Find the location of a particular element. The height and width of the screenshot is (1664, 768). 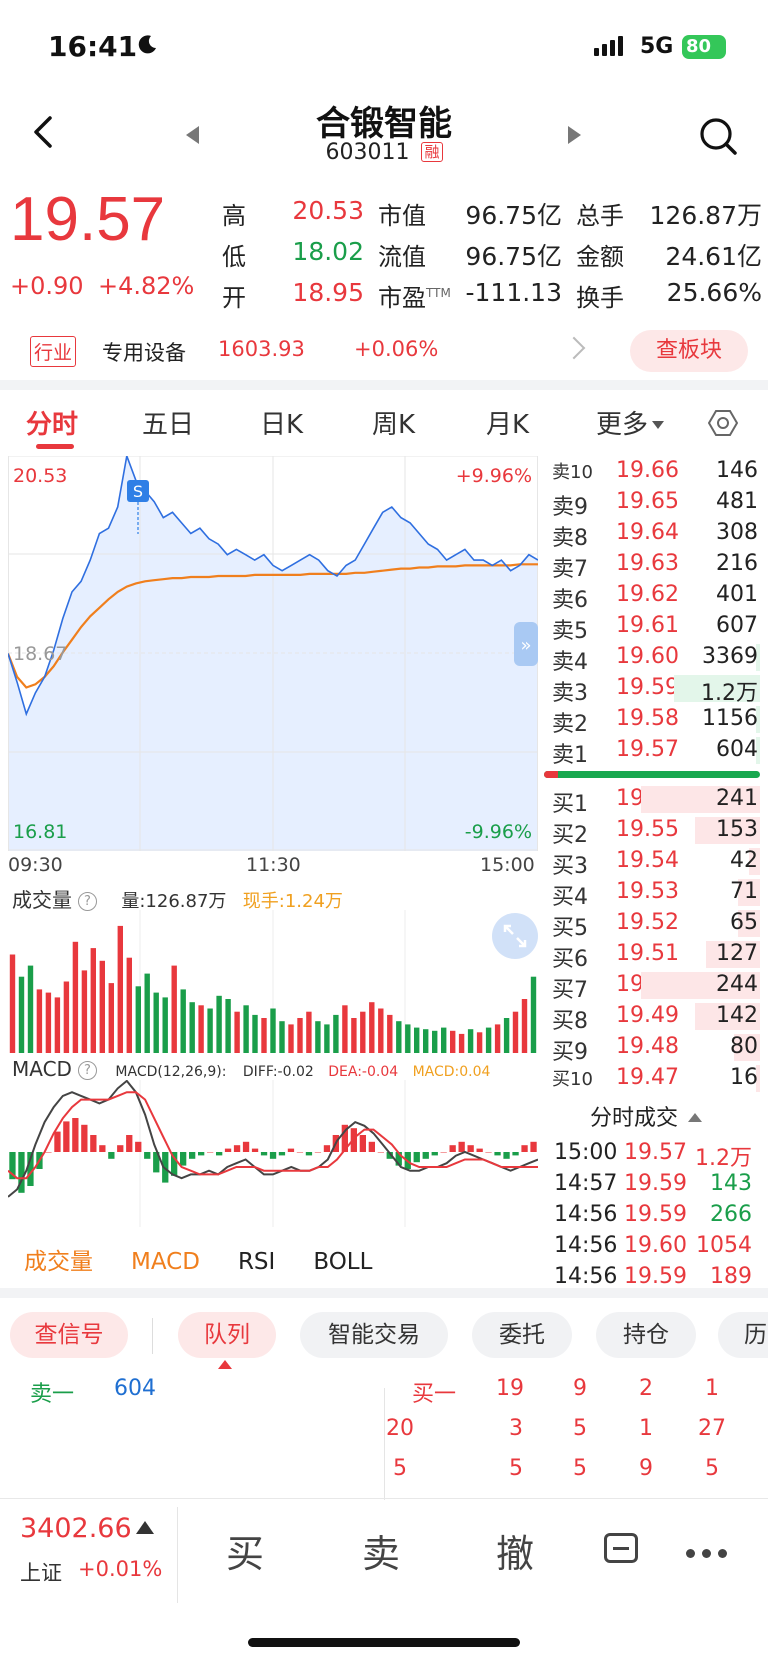

volume-header: 成交量? 量:126.87万 现手:1.24万 is located at coordinates (177, 898).